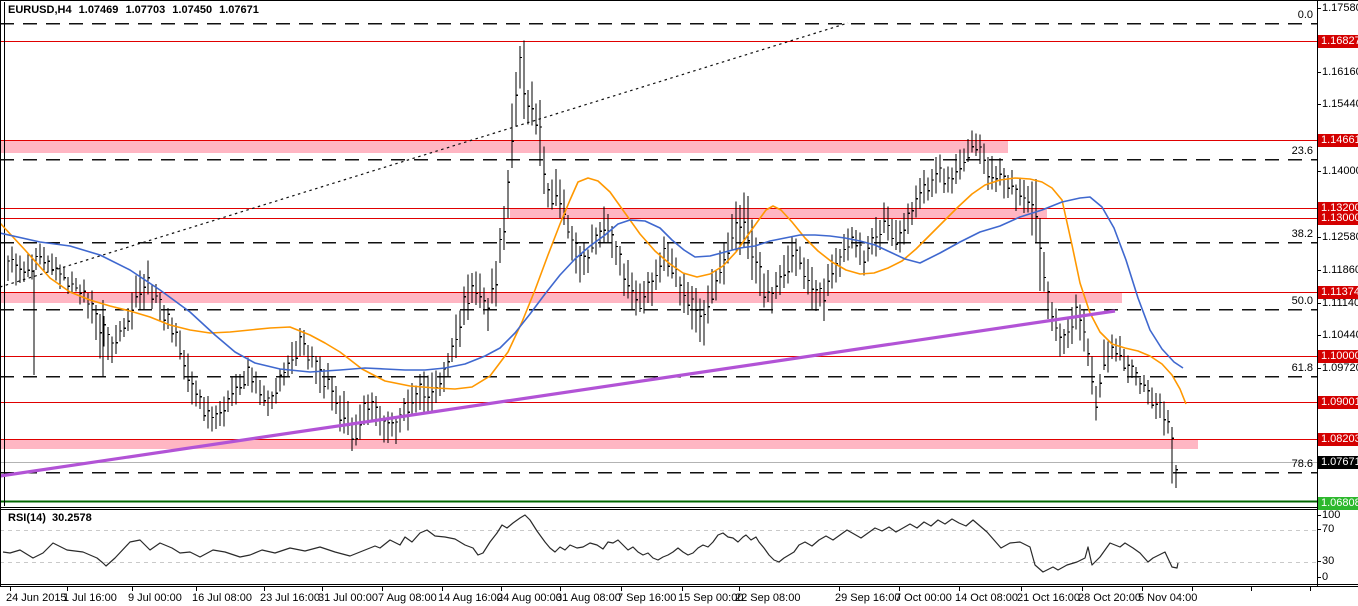  Describe the element at coordinates (1338, 356) in the screenshot. I see `price-level-badge: 1.10000` at that location.